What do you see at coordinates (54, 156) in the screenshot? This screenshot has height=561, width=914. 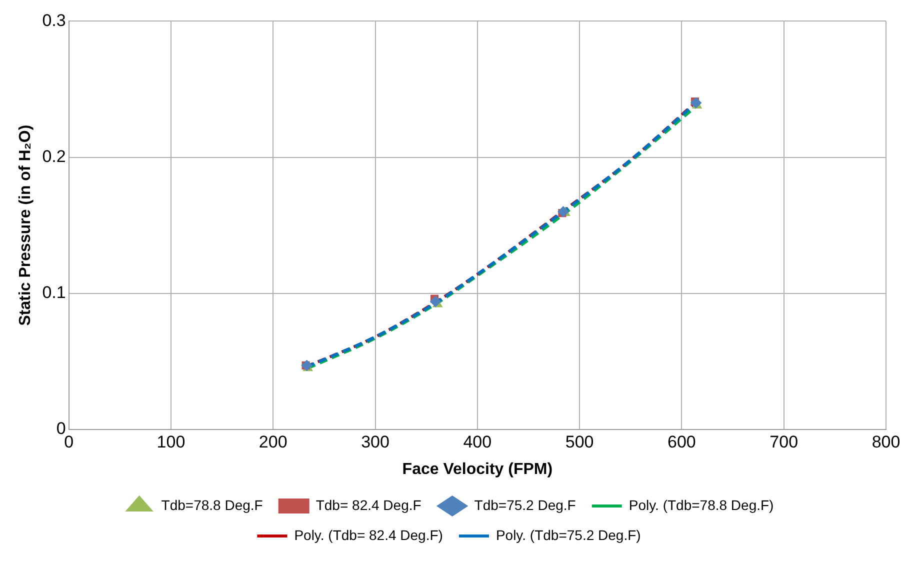 I see `y-tick-label: 0.2` at bounding box center [54, 156].